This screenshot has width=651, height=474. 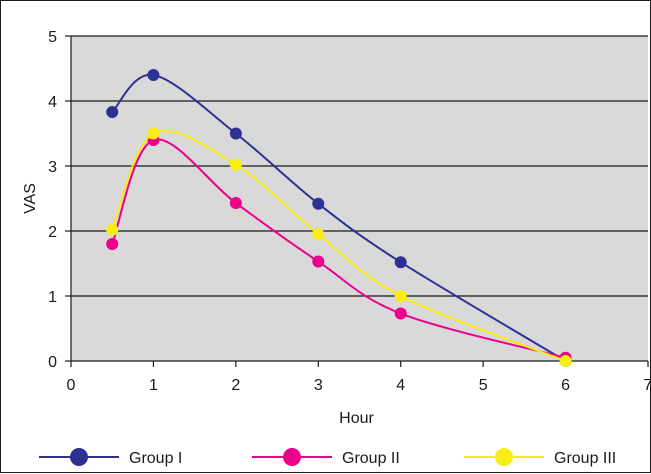 What do you see at coordinates (52, 362) in the screenshot?
I see `y-tick-label: 0` at bounding box center [52, 362].